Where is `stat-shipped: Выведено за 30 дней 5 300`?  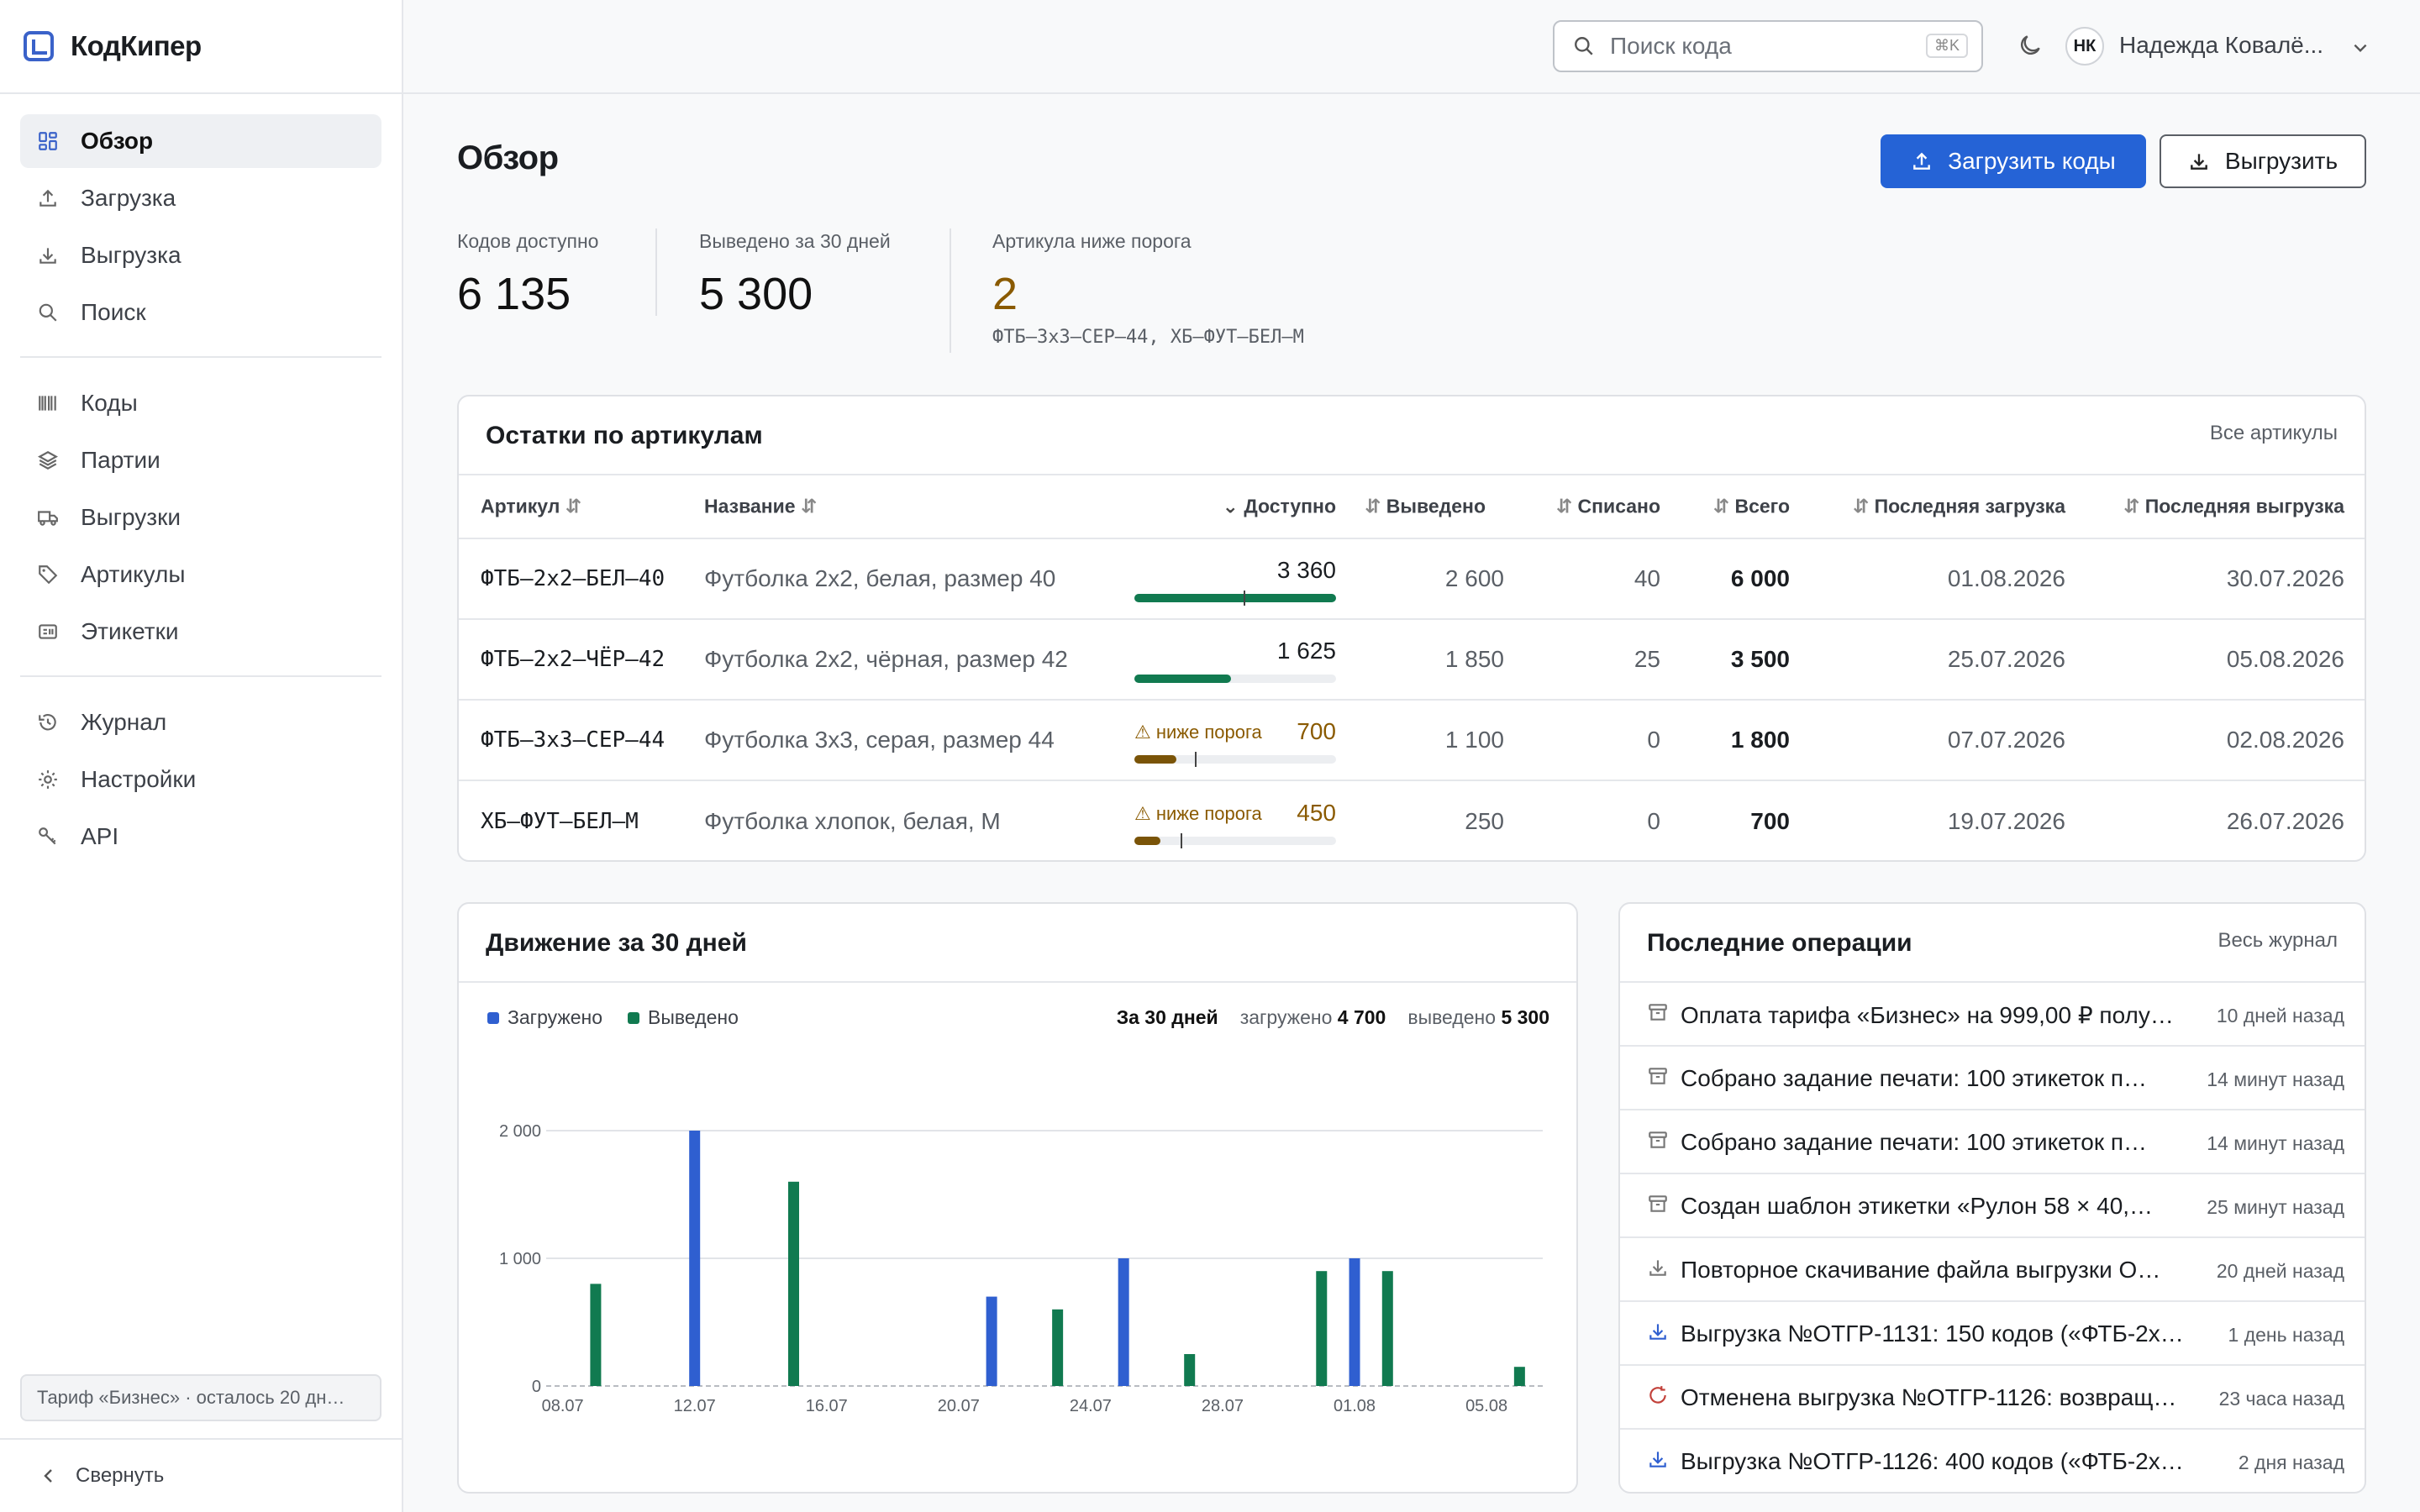 stat-shipped: Выведено за 30 дней 5 300 is located at coordinates (795, 275).